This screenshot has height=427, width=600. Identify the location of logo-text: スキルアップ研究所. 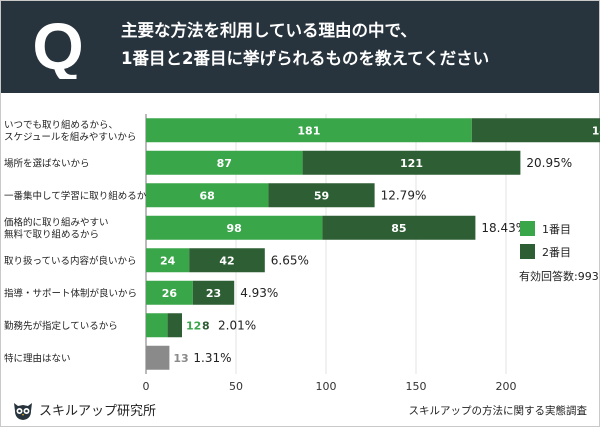
(98, 411).